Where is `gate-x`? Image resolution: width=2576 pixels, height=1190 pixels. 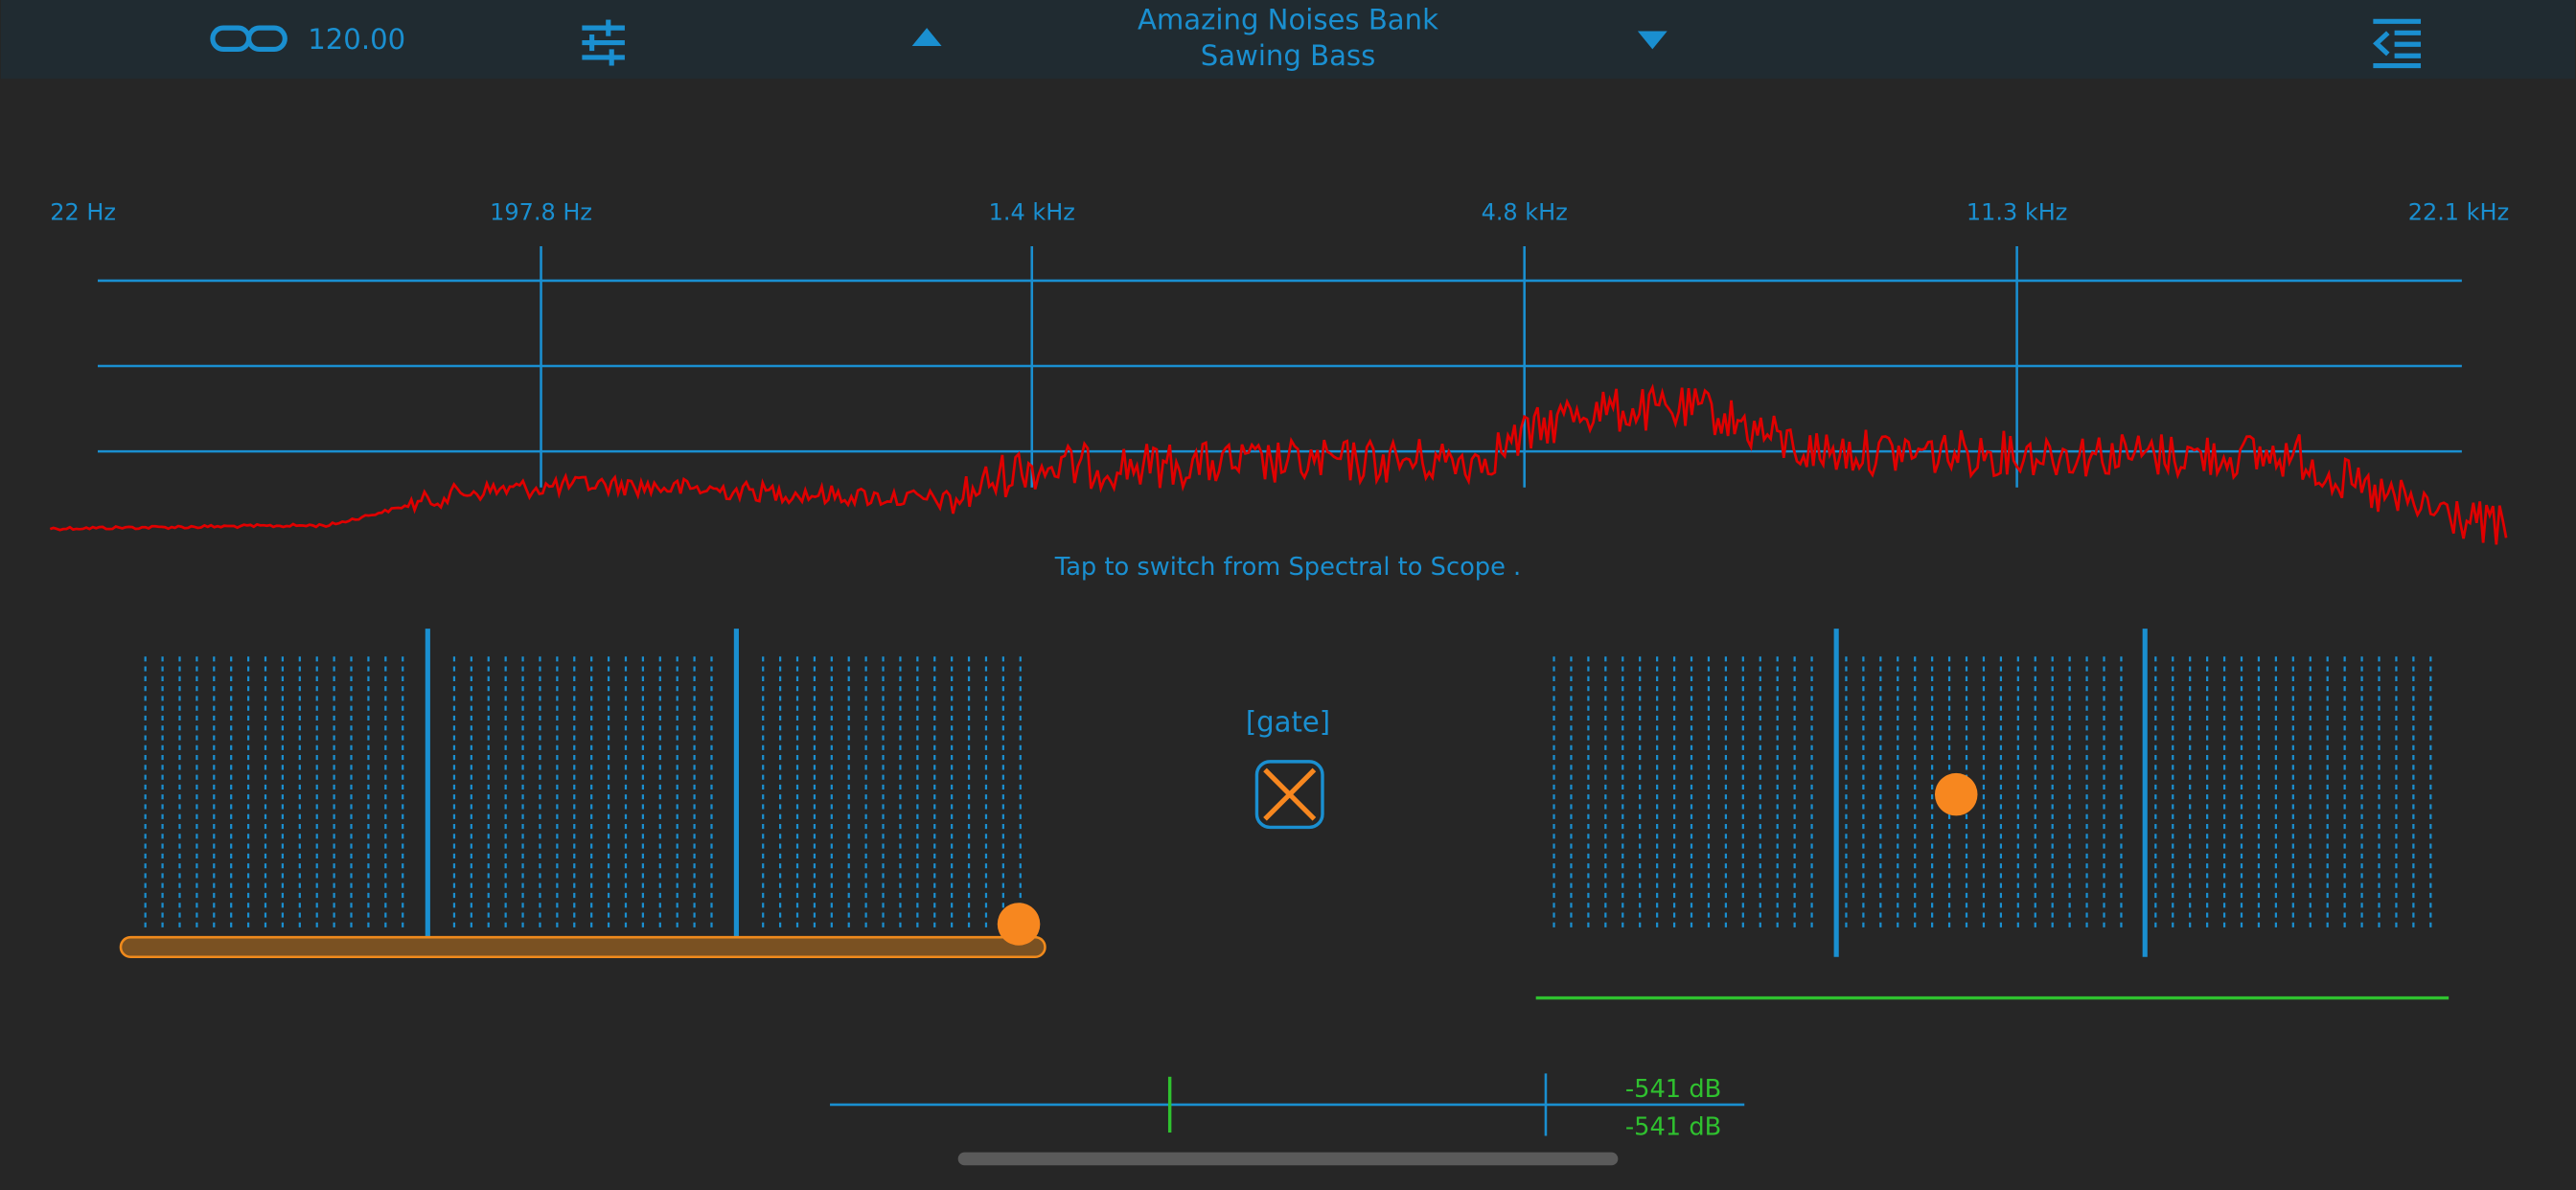
gate-x is located at coordinates (1290, 794).